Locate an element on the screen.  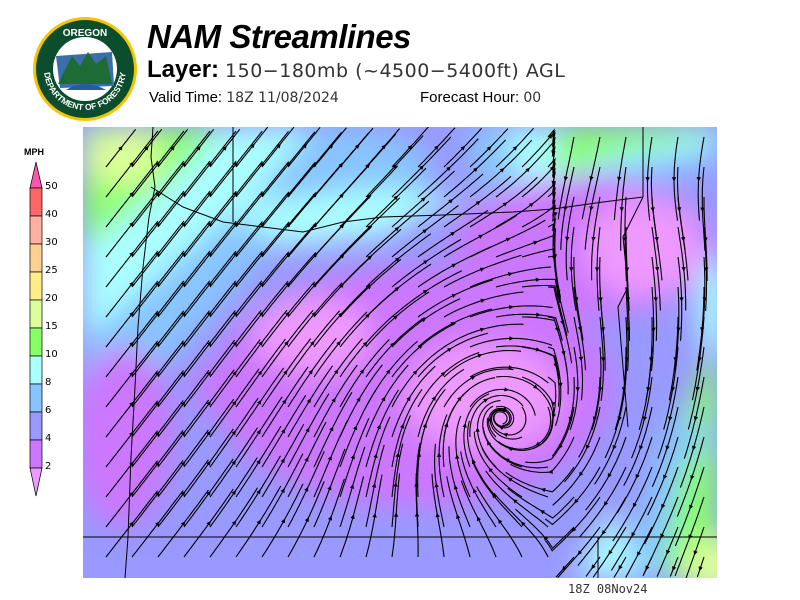
streamline is located at coordinates (700, 567).